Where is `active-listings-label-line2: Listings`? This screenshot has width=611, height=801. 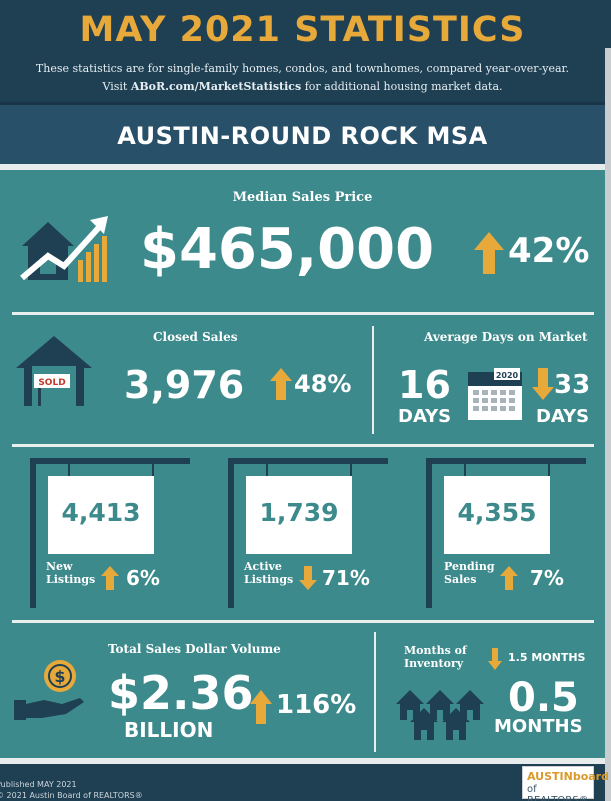 active-listings-label-line2: Listings is located at coordinates (269, 579).